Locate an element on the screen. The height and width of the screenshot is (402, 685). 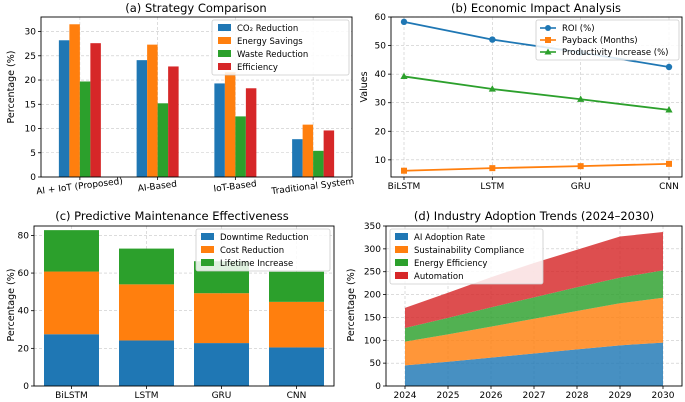
legend-swatch-sustainability is located at coordinates (401, 249).